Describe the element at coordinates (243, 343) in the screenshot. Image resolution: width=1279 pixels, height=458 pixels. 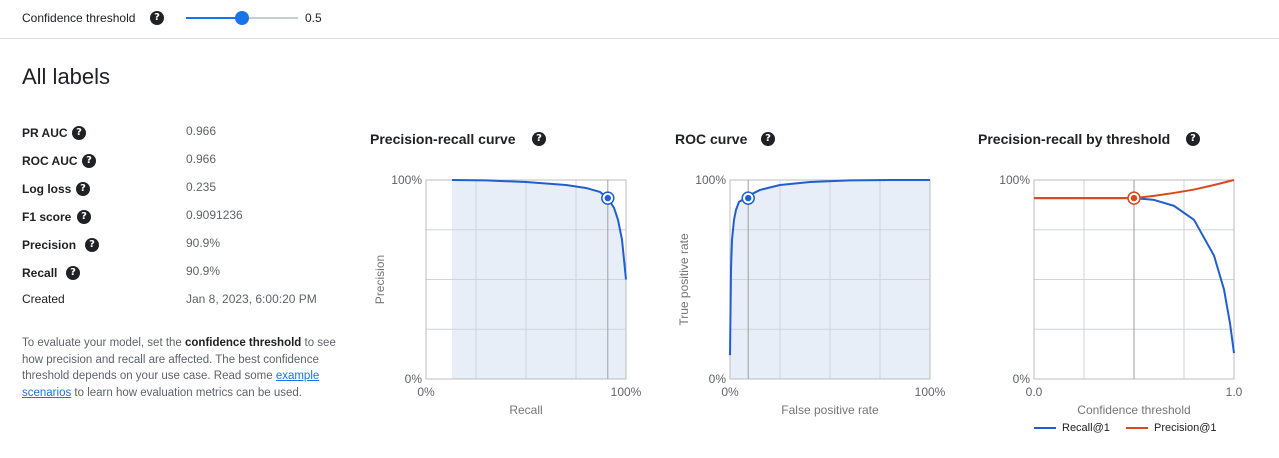
I see `desc-bold-threshold: confidence threshold` at that location.